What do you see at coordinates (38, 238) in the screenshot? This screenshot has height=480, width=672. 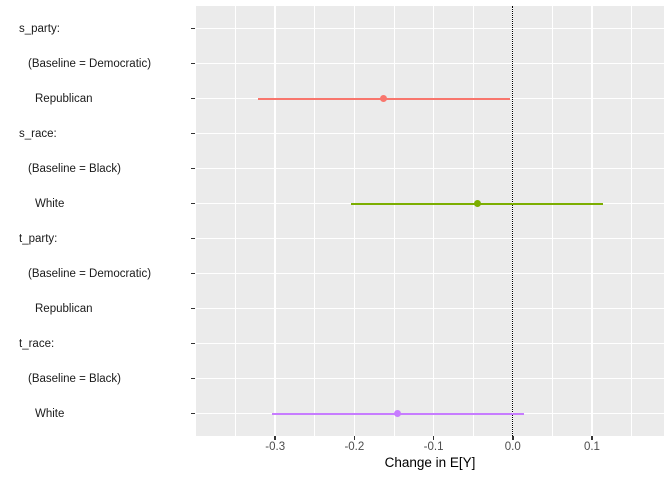 I see `y-axis-label: t_party:` at bounding box center [38, 238].